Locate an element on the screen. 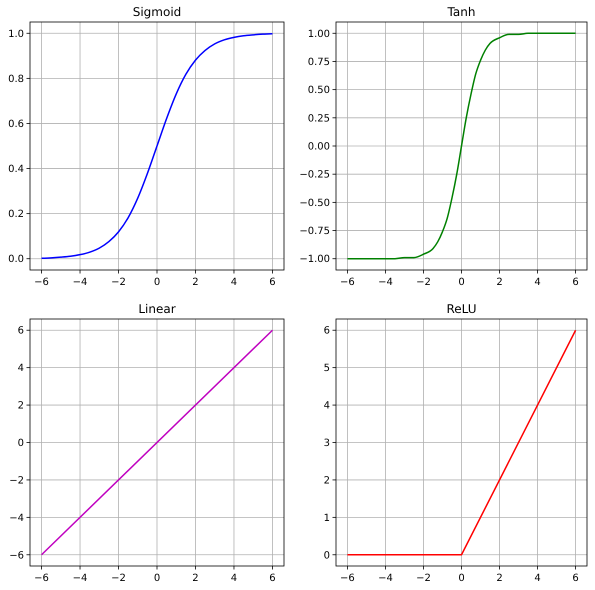  y-tick-label: −1.00 is located at coordinates (314, 260).